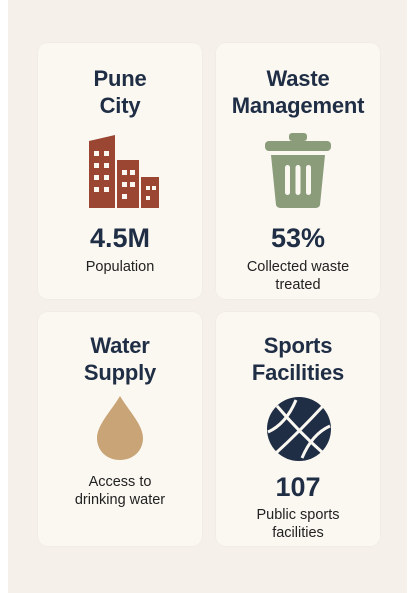 This screenshot has width=416, height=593. I want to click on basketball-icon, so click(299, 429).